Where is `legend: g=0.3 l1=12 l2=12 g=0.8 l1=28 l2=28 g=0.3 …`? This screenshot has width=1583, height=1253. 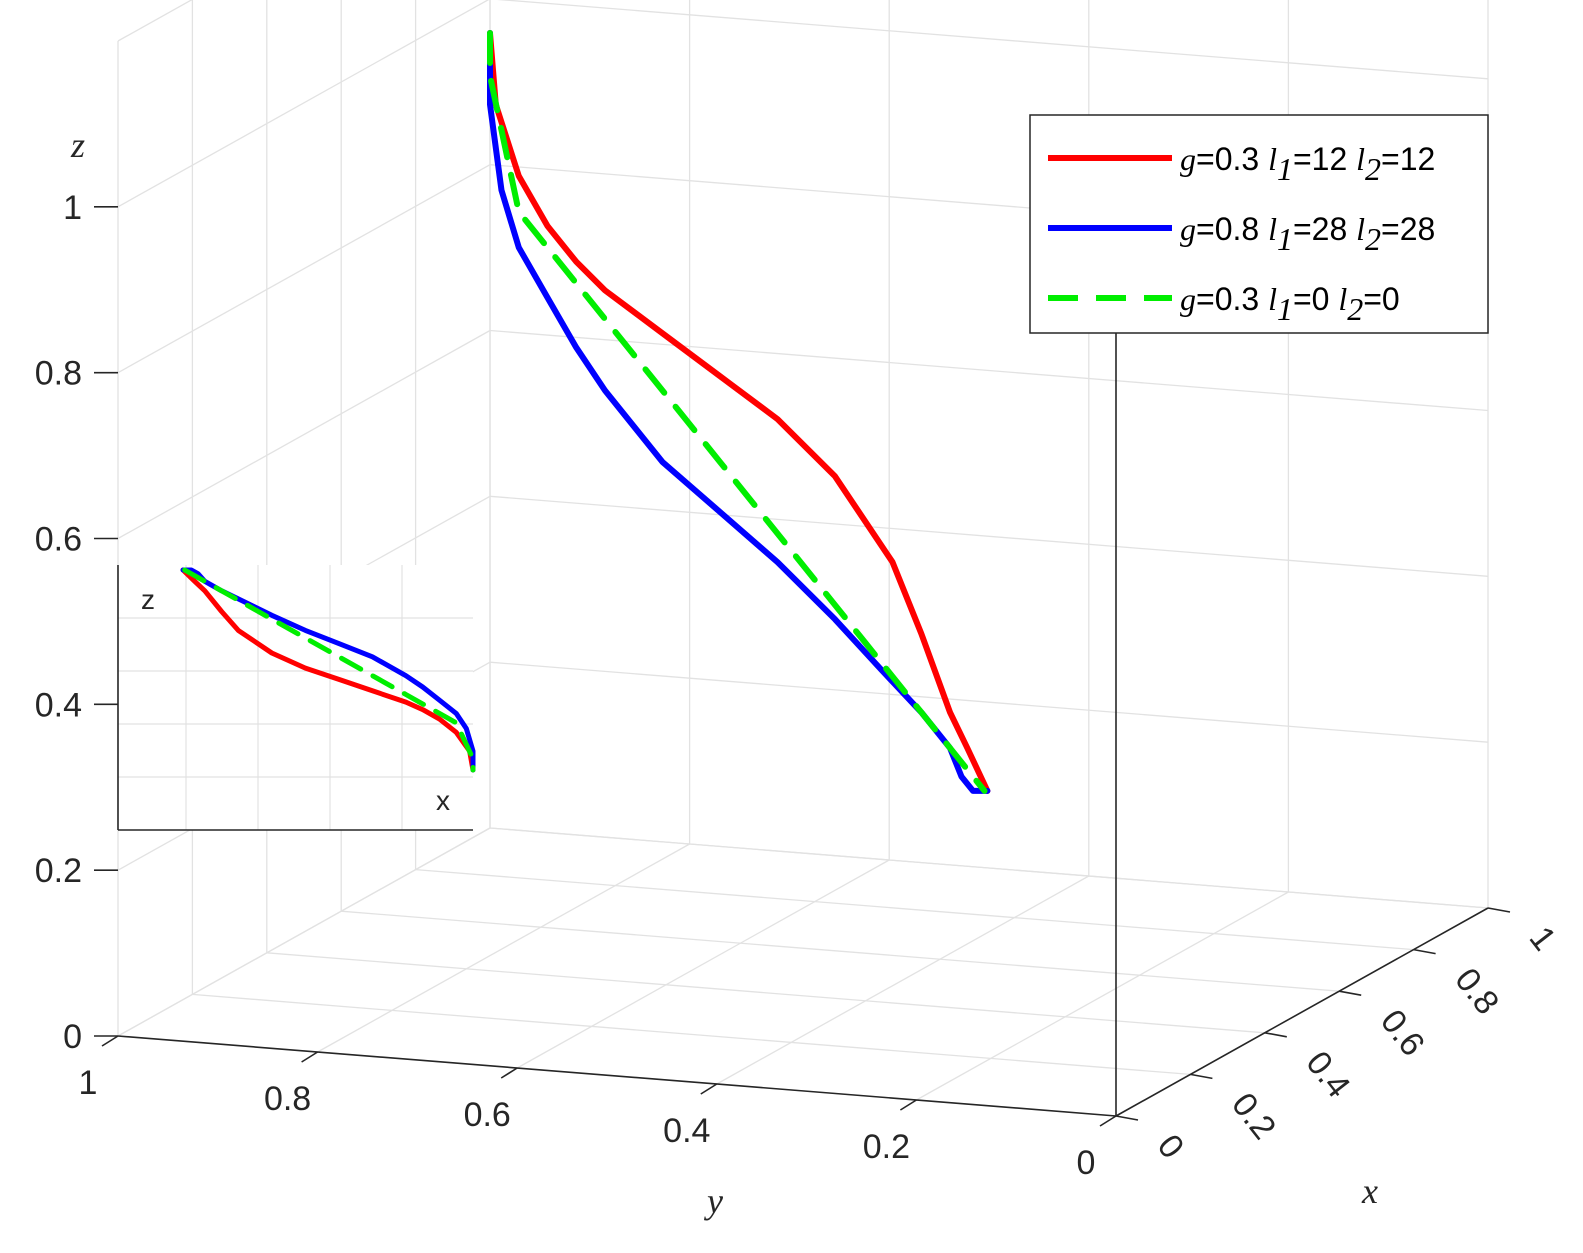
legend: g=0.3 l1=12 l2=12 g=0.8 l1=28 l2=28 g=0.3 … is located at coordinates (1259, 224).